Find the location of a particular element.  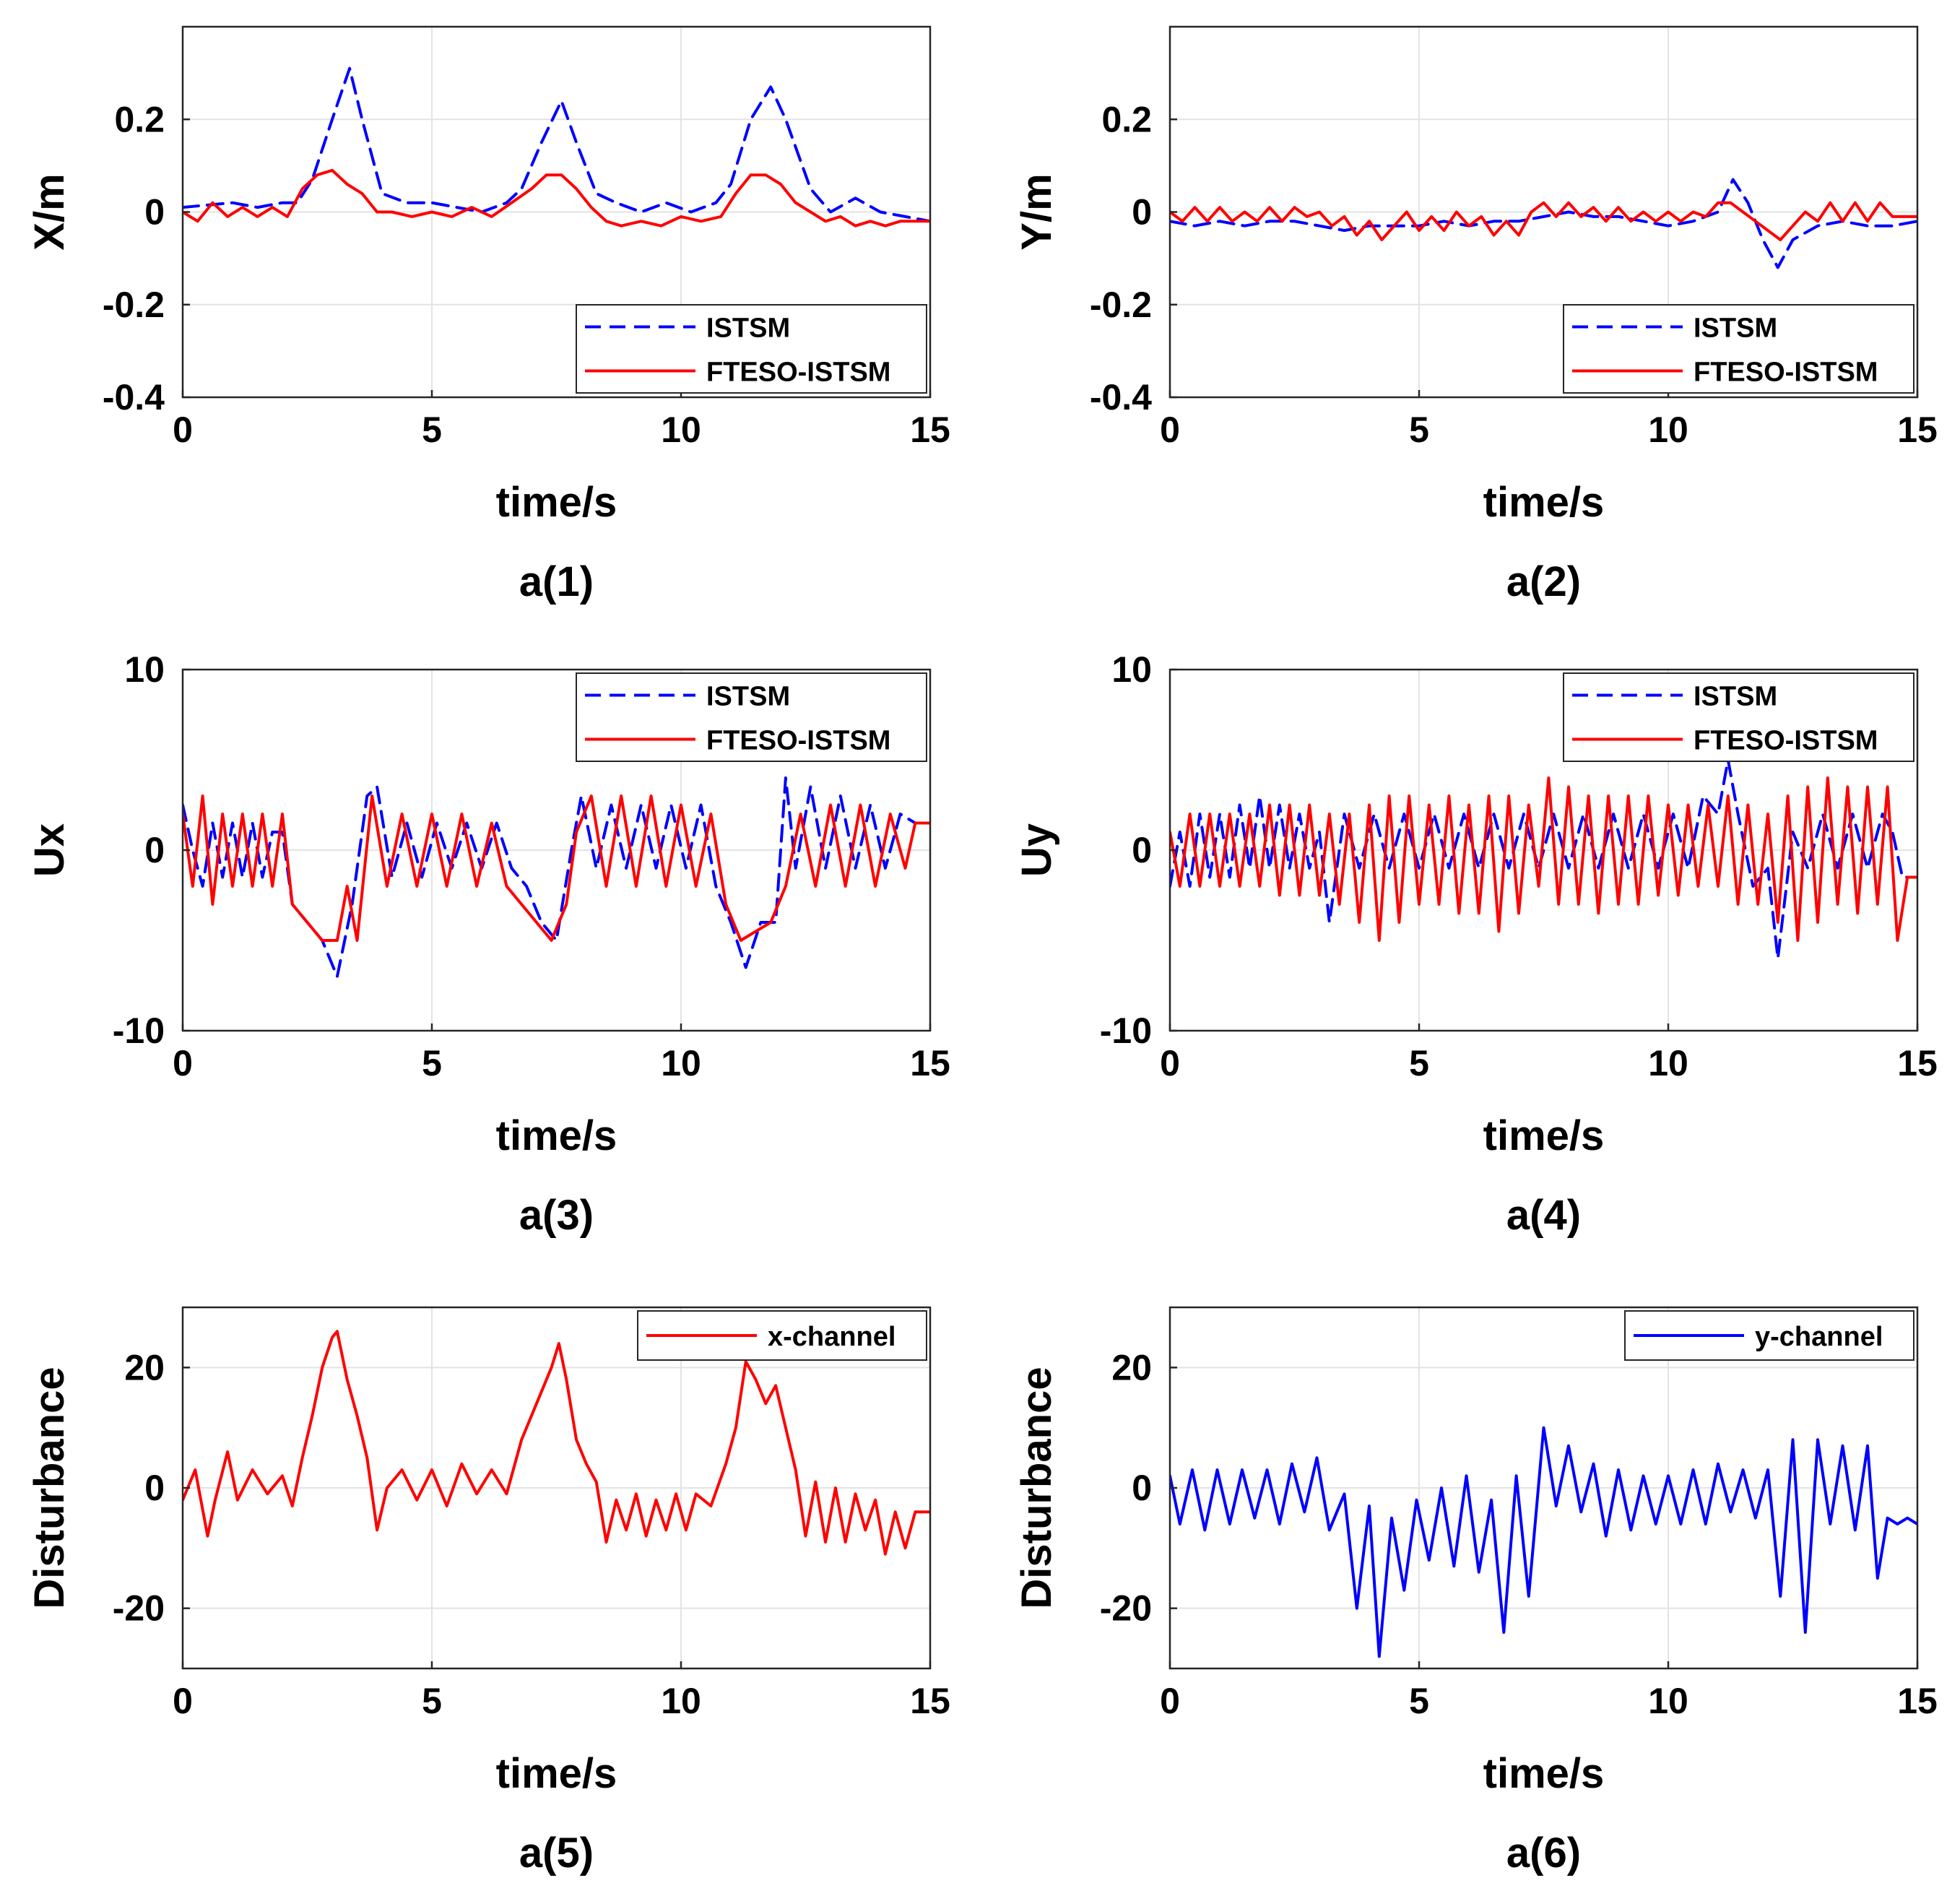

series-line-x-channel is located at coordinates (556, 1443).